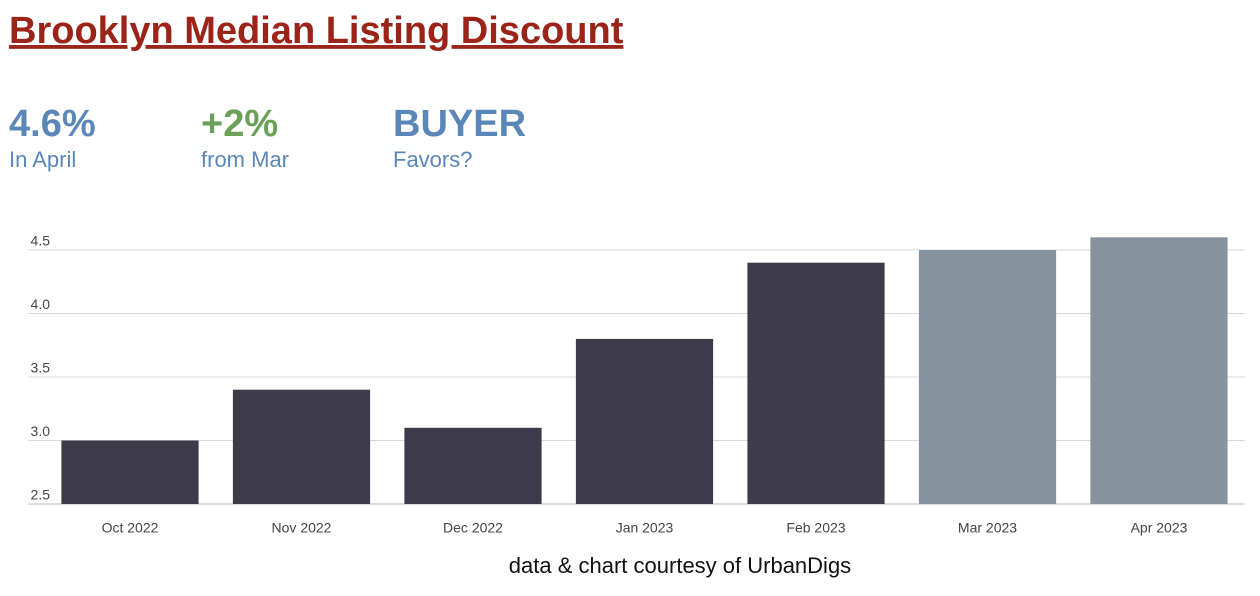 The width and height of the screenshot is (1260, 596). What do you see at coordinates (41, 431) in the screenshot?
I see `y-tick-label: 3.0` at bounding box center [41, 431].